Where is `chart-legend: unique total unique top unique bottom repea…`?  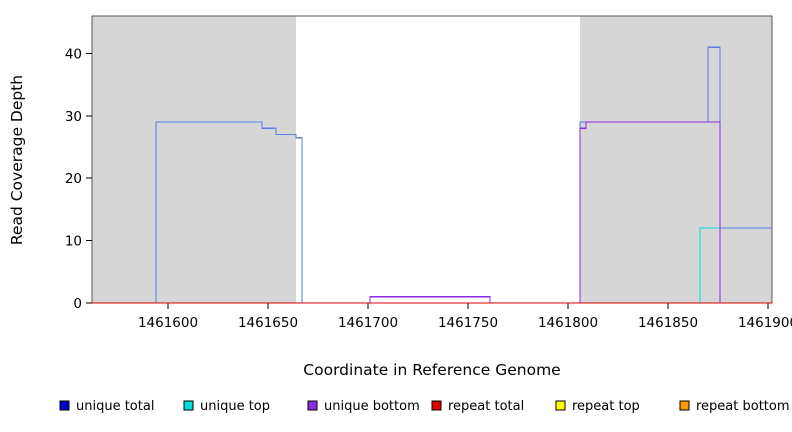 chart-legend: unique total unique top unique bottom repea… is located at coordinates (424, 406).